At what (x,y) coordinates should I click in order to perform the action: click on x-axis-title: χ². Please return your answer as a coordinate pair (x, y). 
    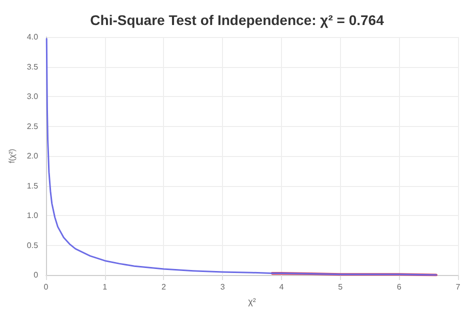
    Looking at the image, I should click on (252, 301).